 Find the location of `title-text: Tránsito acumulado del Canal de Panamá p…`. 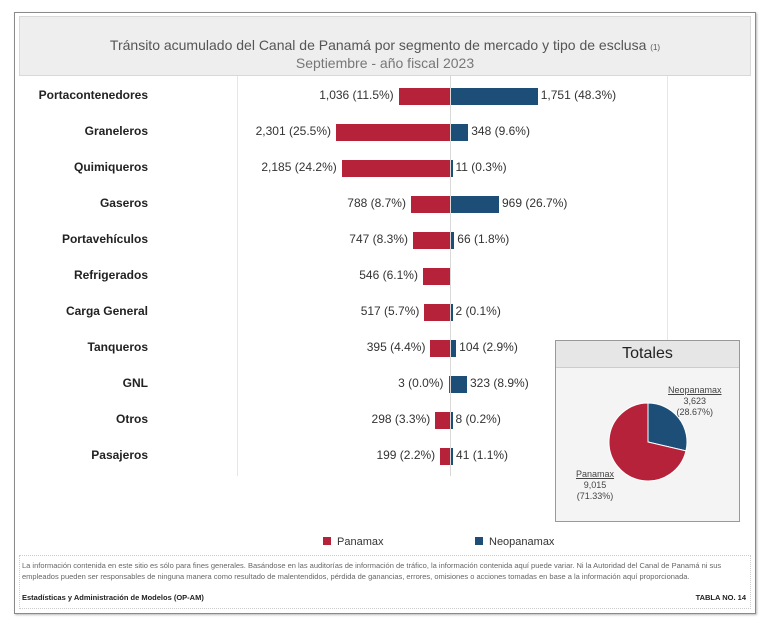

title-text: Tránsito acumulado del Canal de Panamá p… is located at coordinates (378, 45).